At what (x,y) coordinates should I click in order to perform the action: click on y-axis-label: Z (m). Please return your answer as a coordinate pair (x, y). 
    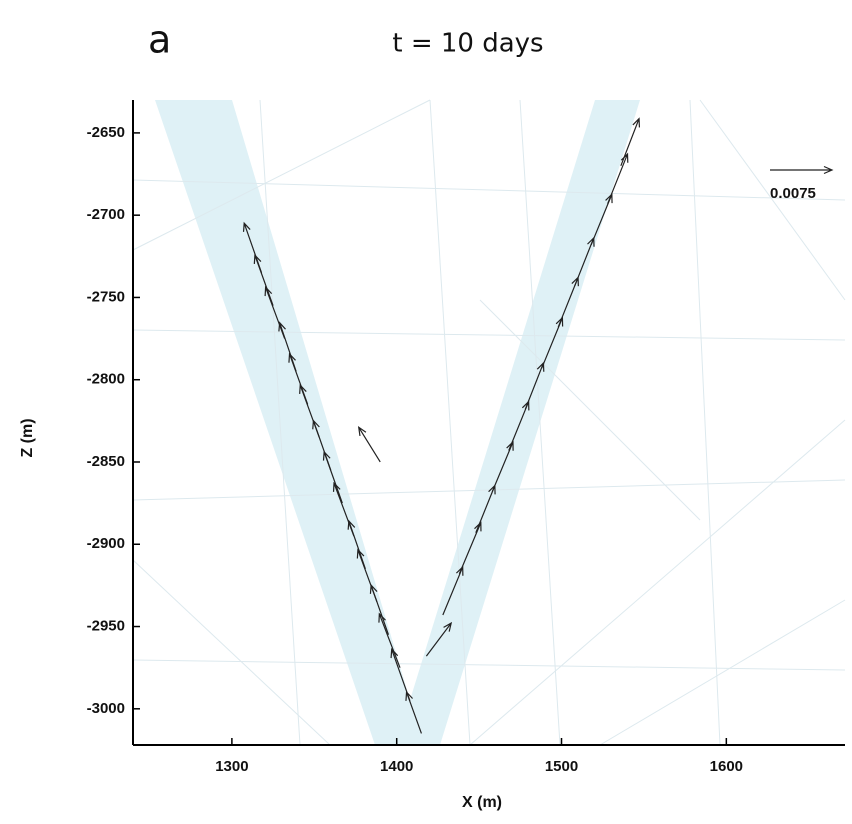
    Looking at the image, I should click on (27, 437).